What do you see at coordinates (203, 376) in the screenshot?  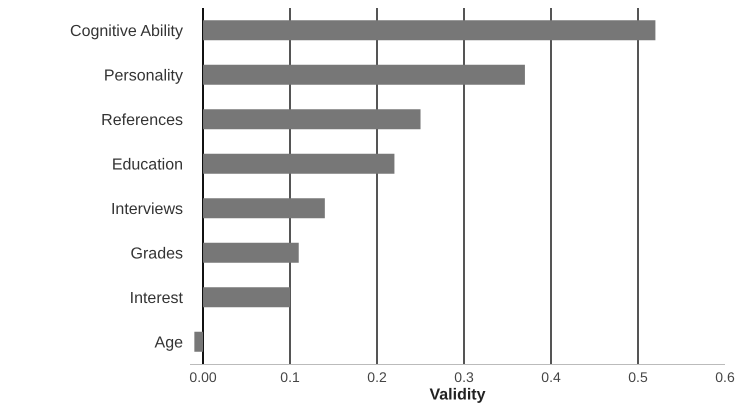 I see `x-tick-label: 0.00` at bounding box center [203, 376].